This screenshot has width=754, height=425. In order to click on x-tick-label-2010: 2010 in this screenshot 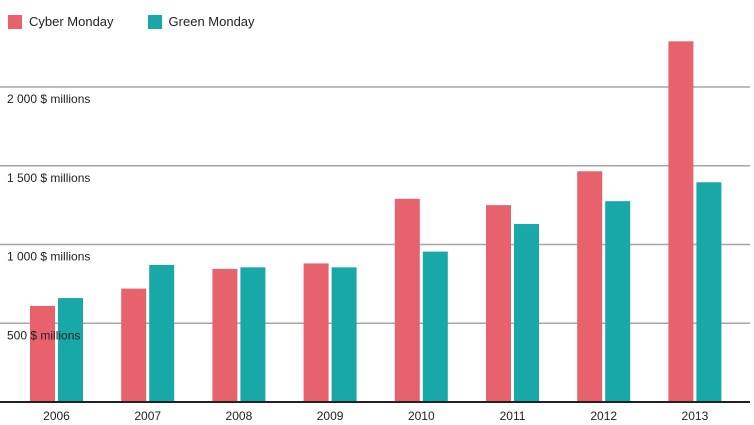, I will do `click(421, 416)`.